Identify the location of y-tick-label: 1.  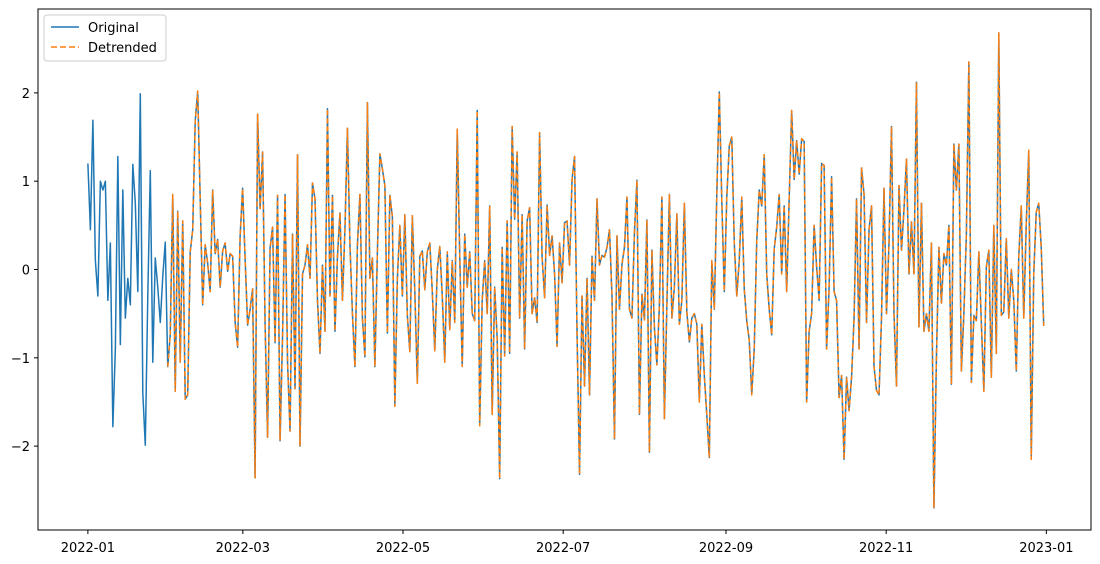
(26, 182).